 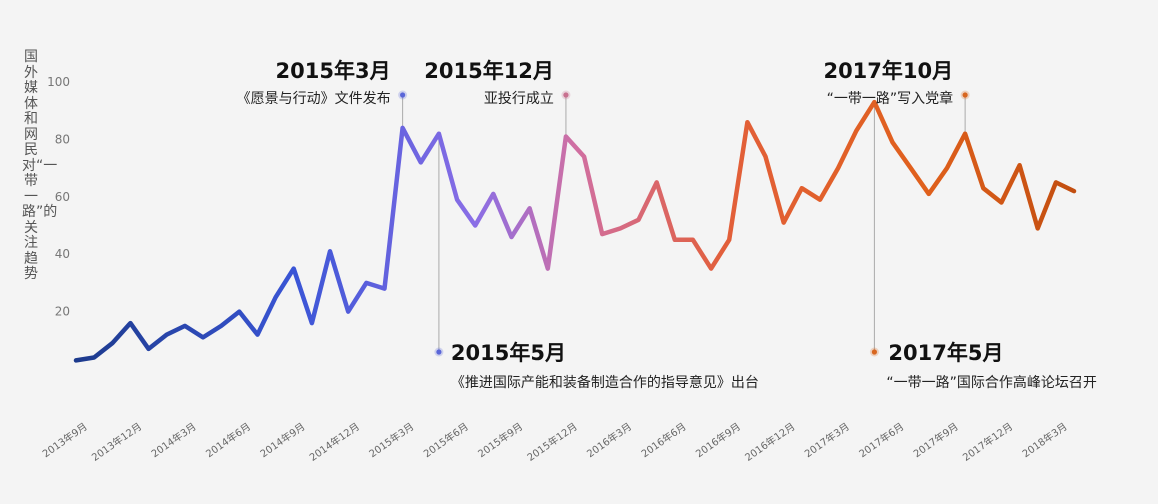 What do you see at coordinates (605, 382) in the screenshot?
I see `annotation-desc: 《推进国际产能和装备制造合作的指导意见》出台` at bounding box center [605, 382].